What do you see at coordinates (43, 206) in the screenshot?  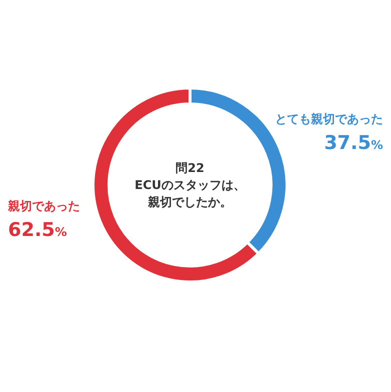 I see `slice-label: 親切であった` at bounding box center [43, 206].